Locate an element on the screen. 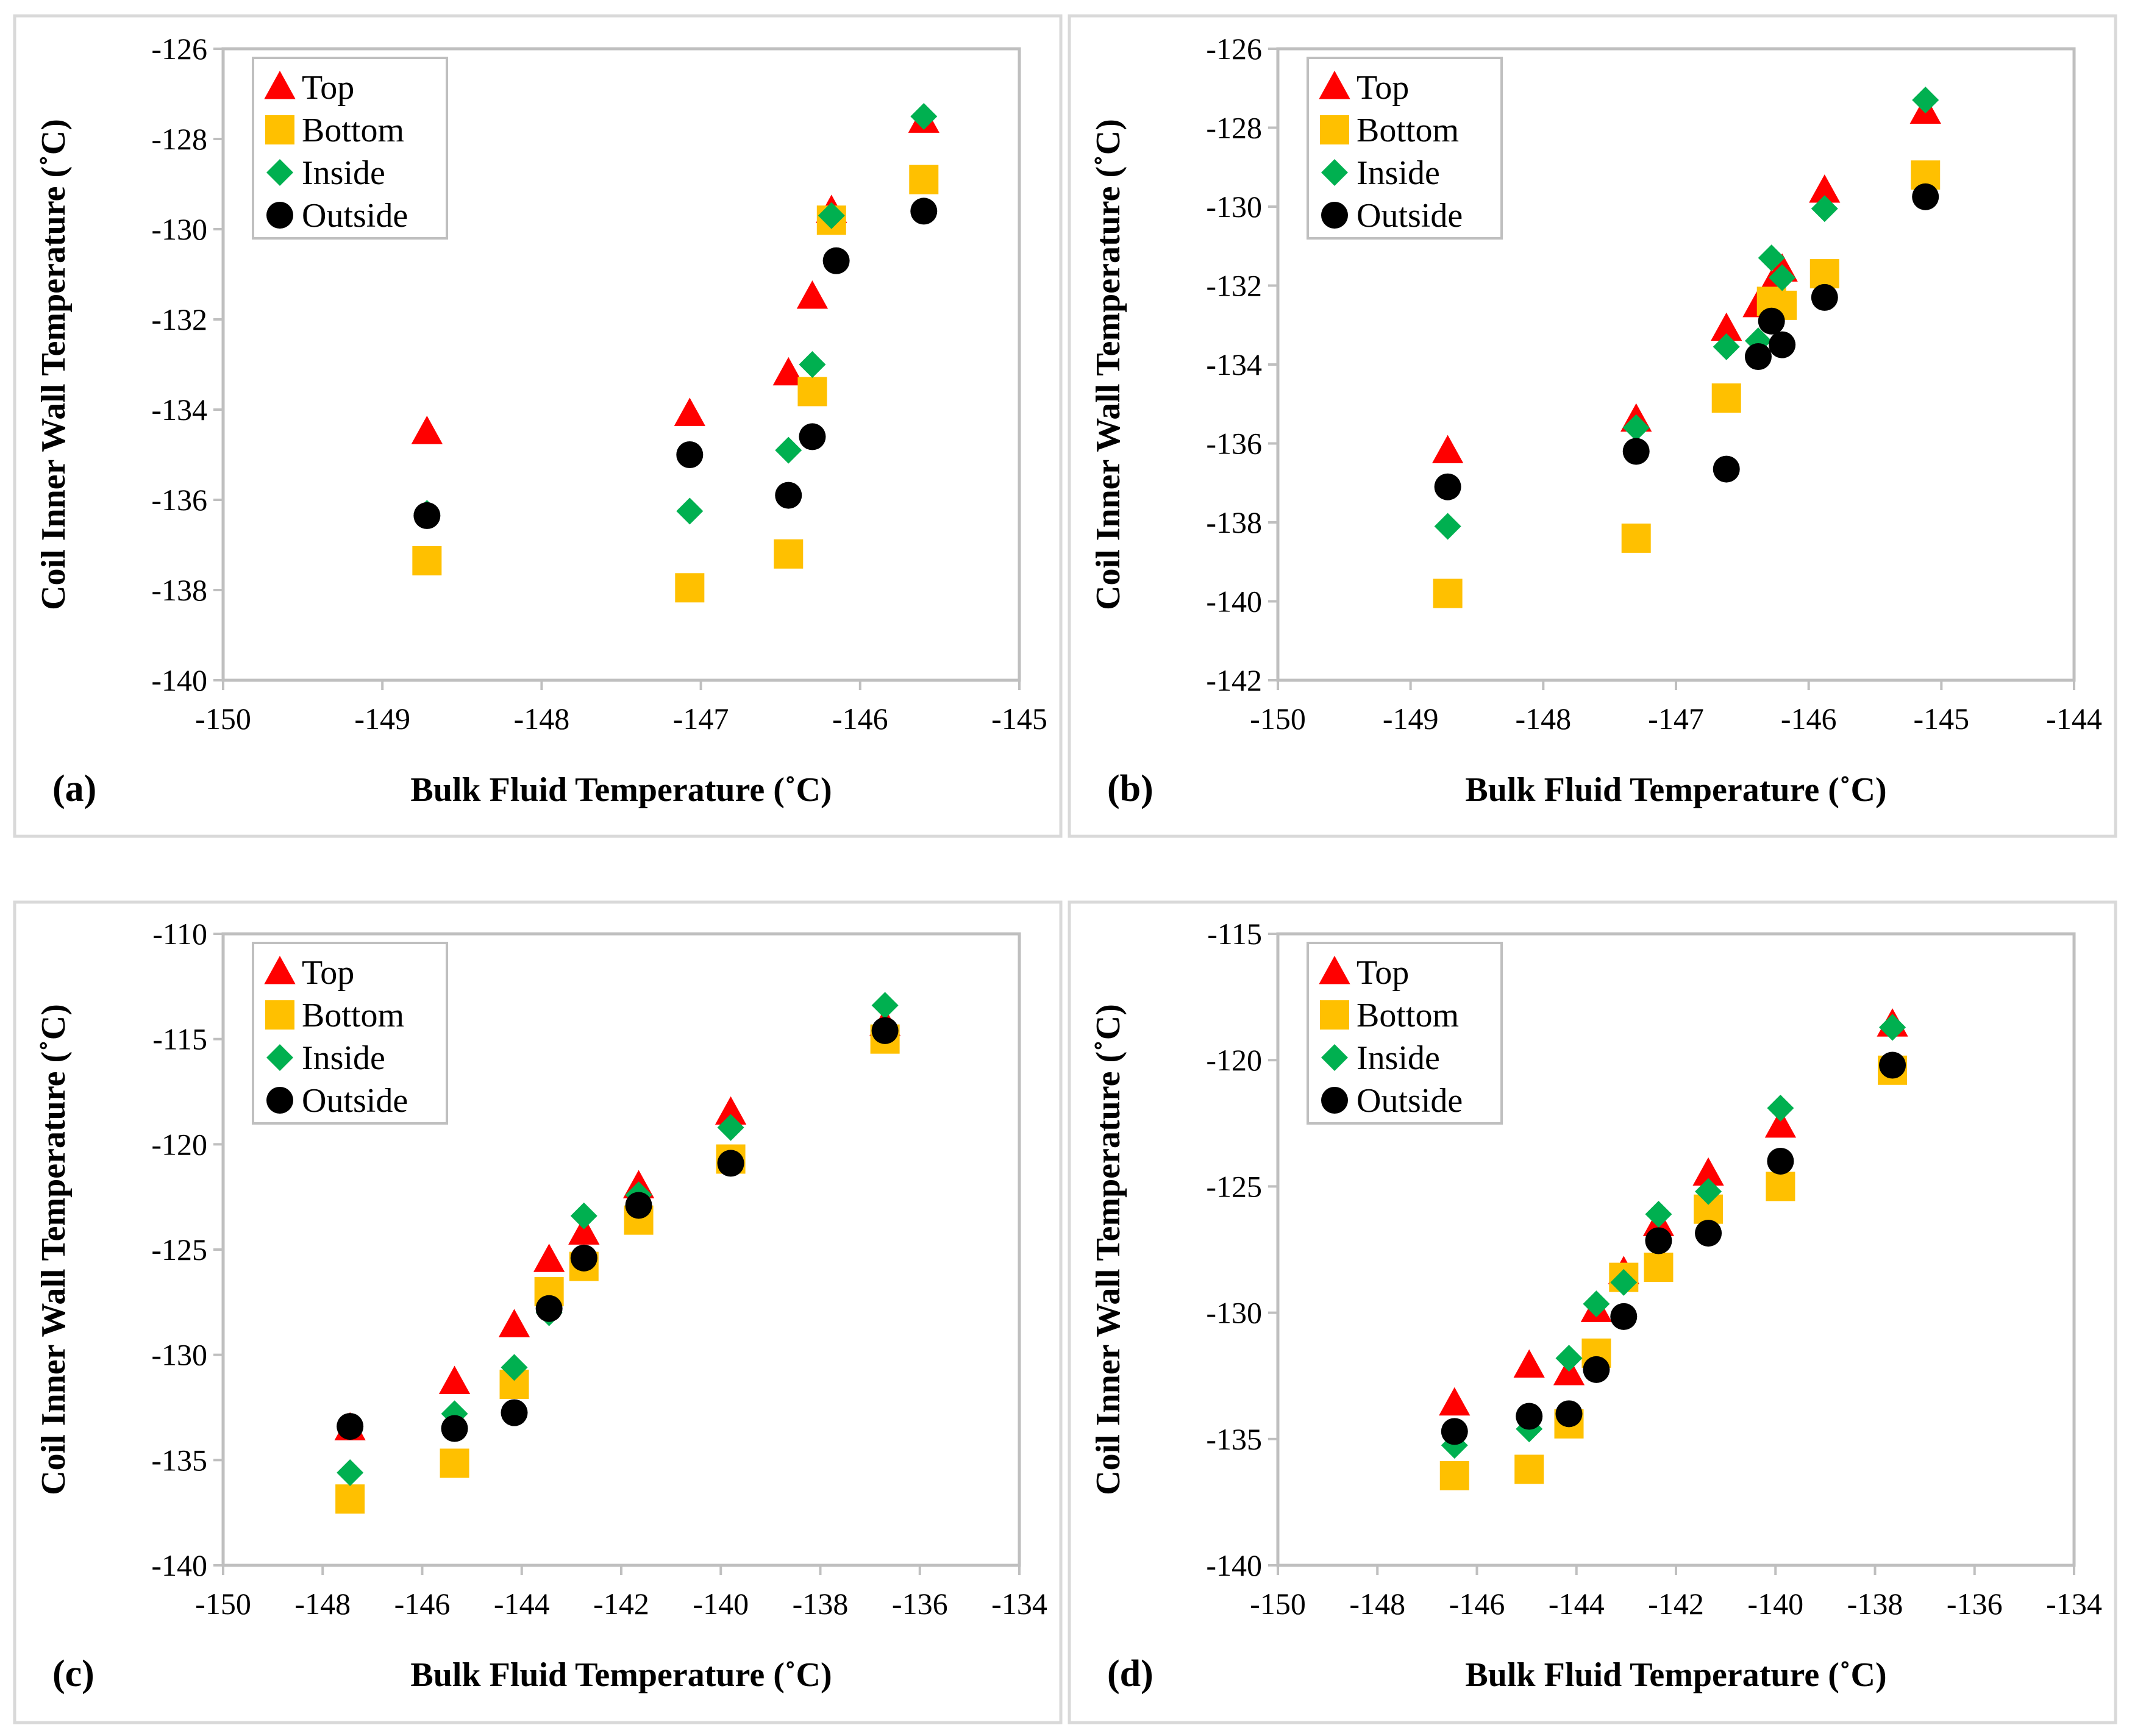  y-tick-label: -140 is located at coordinates (1234, 602).